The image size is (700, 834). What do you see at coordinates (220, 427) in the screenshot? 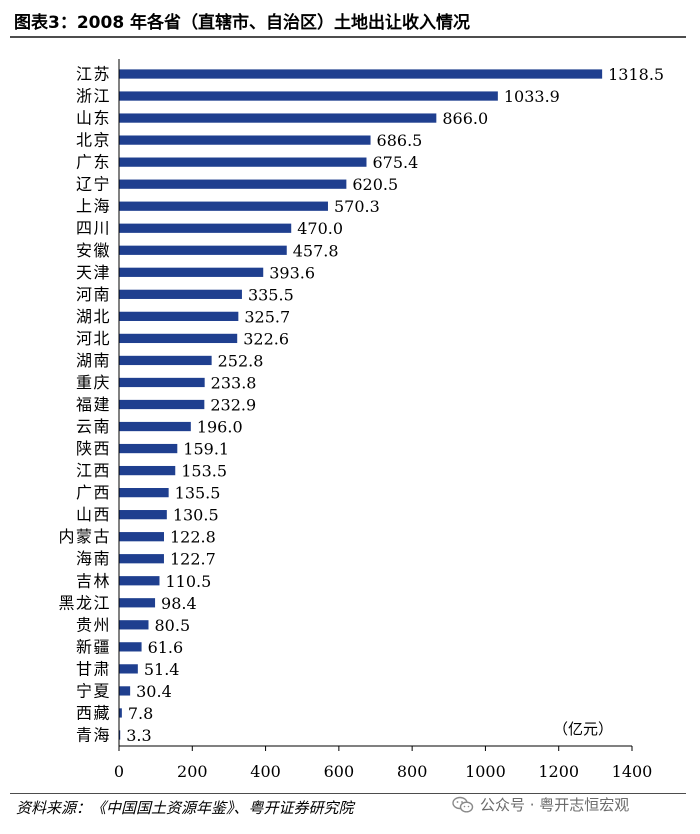
I see `value-label: 196.0` at bounding box center [220, 427].